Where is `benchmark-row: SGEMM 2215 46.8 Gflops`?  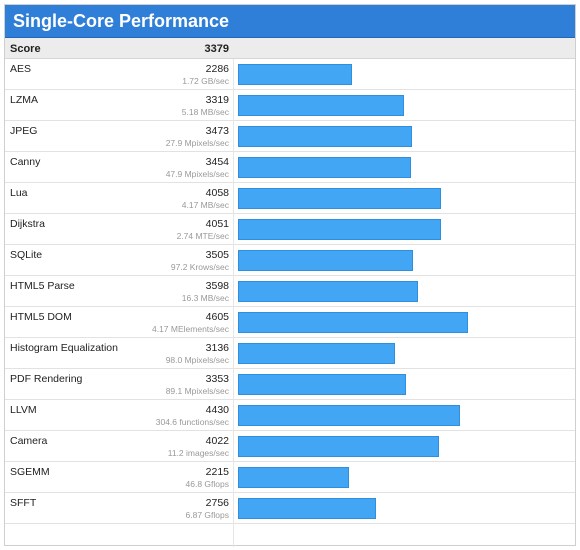
benchmark-row: SGEMM 2215 46.8 Gflops is located at coordinates (290, 477).